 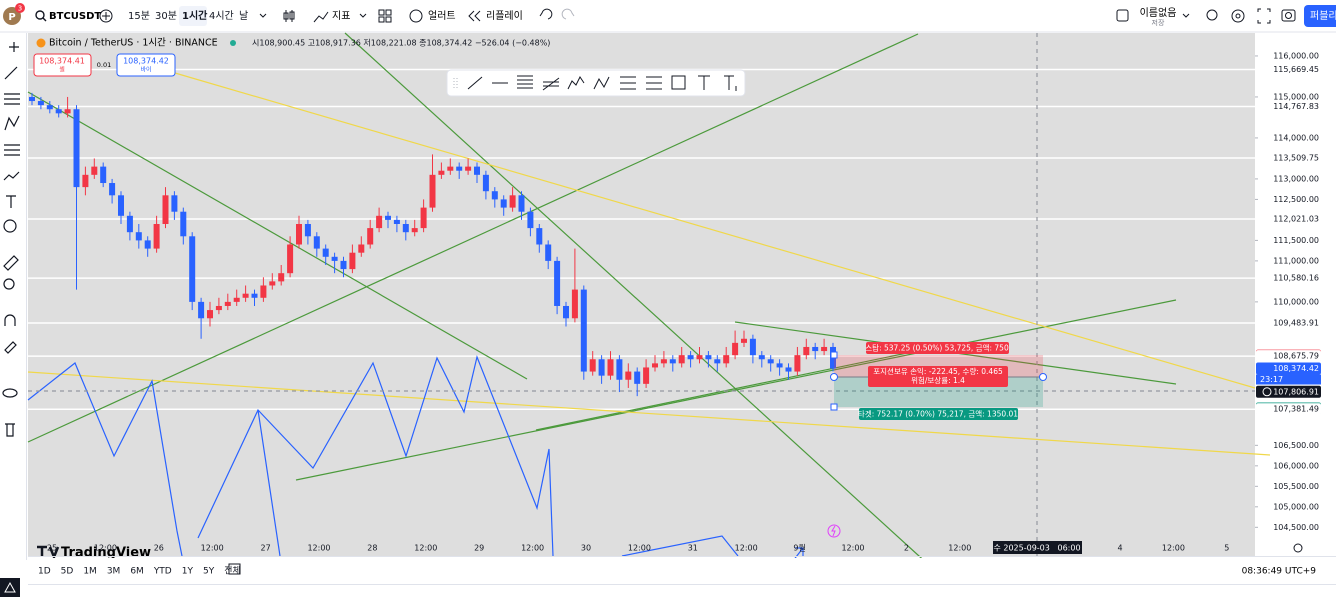 I want to click on layout-checkbox, so click(x=1122, y=15).